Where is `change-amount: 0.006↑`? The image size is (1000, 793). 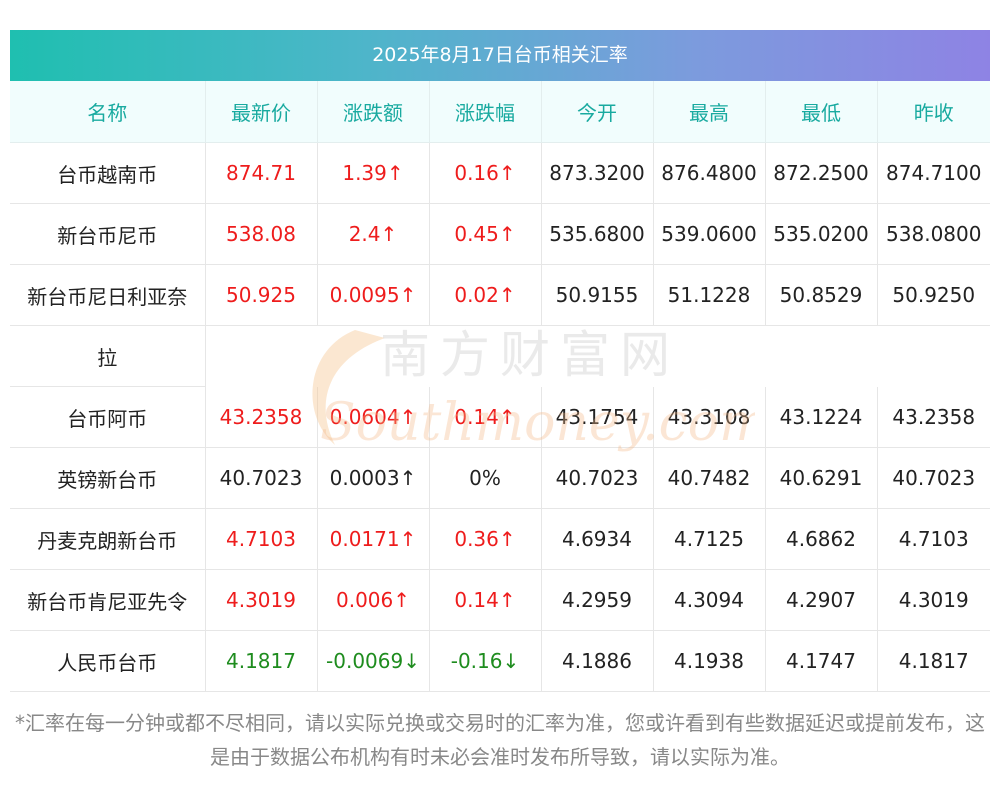 change-amount: 0.006↑ is located at coordinates (373, 600).